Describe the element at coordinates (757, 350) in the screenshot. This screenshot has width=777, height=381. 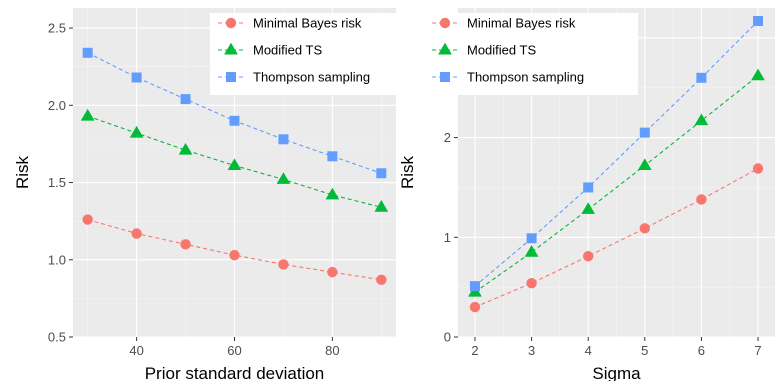
I see `x-tick-label: 7` at that location.